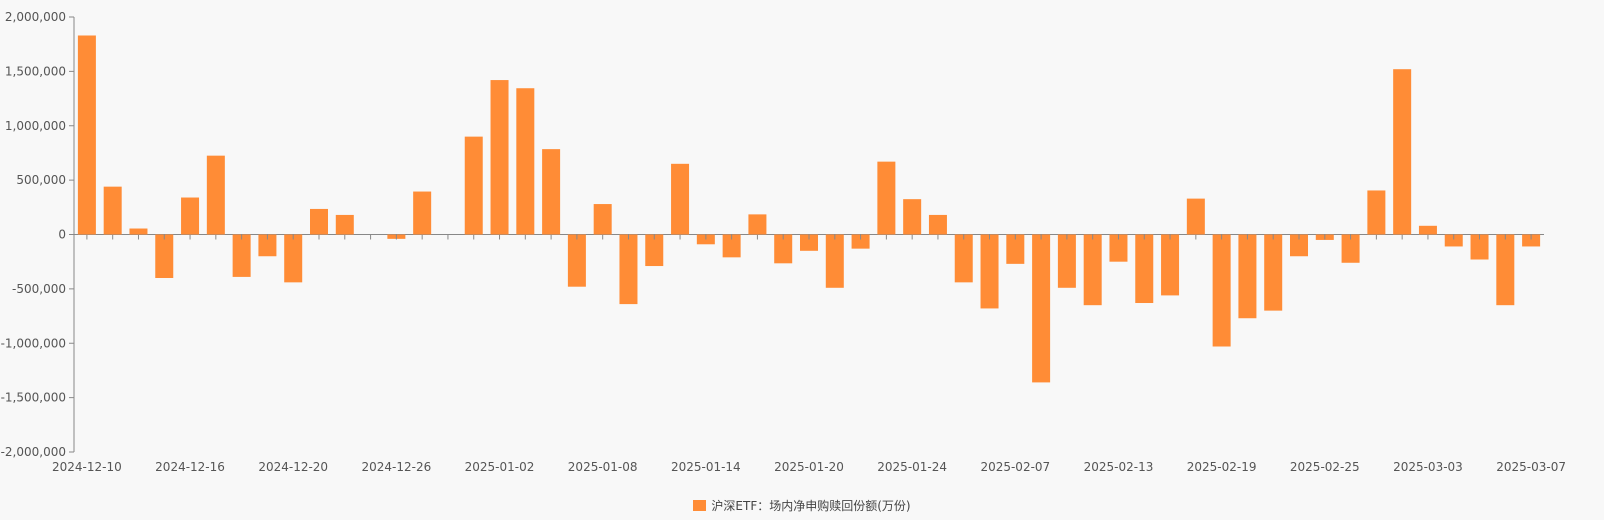  What do you see at coordinates (293, 467) in the screenshot?
I see `x-tick-label: 2024-12-20` at bounding box center [293, 467].